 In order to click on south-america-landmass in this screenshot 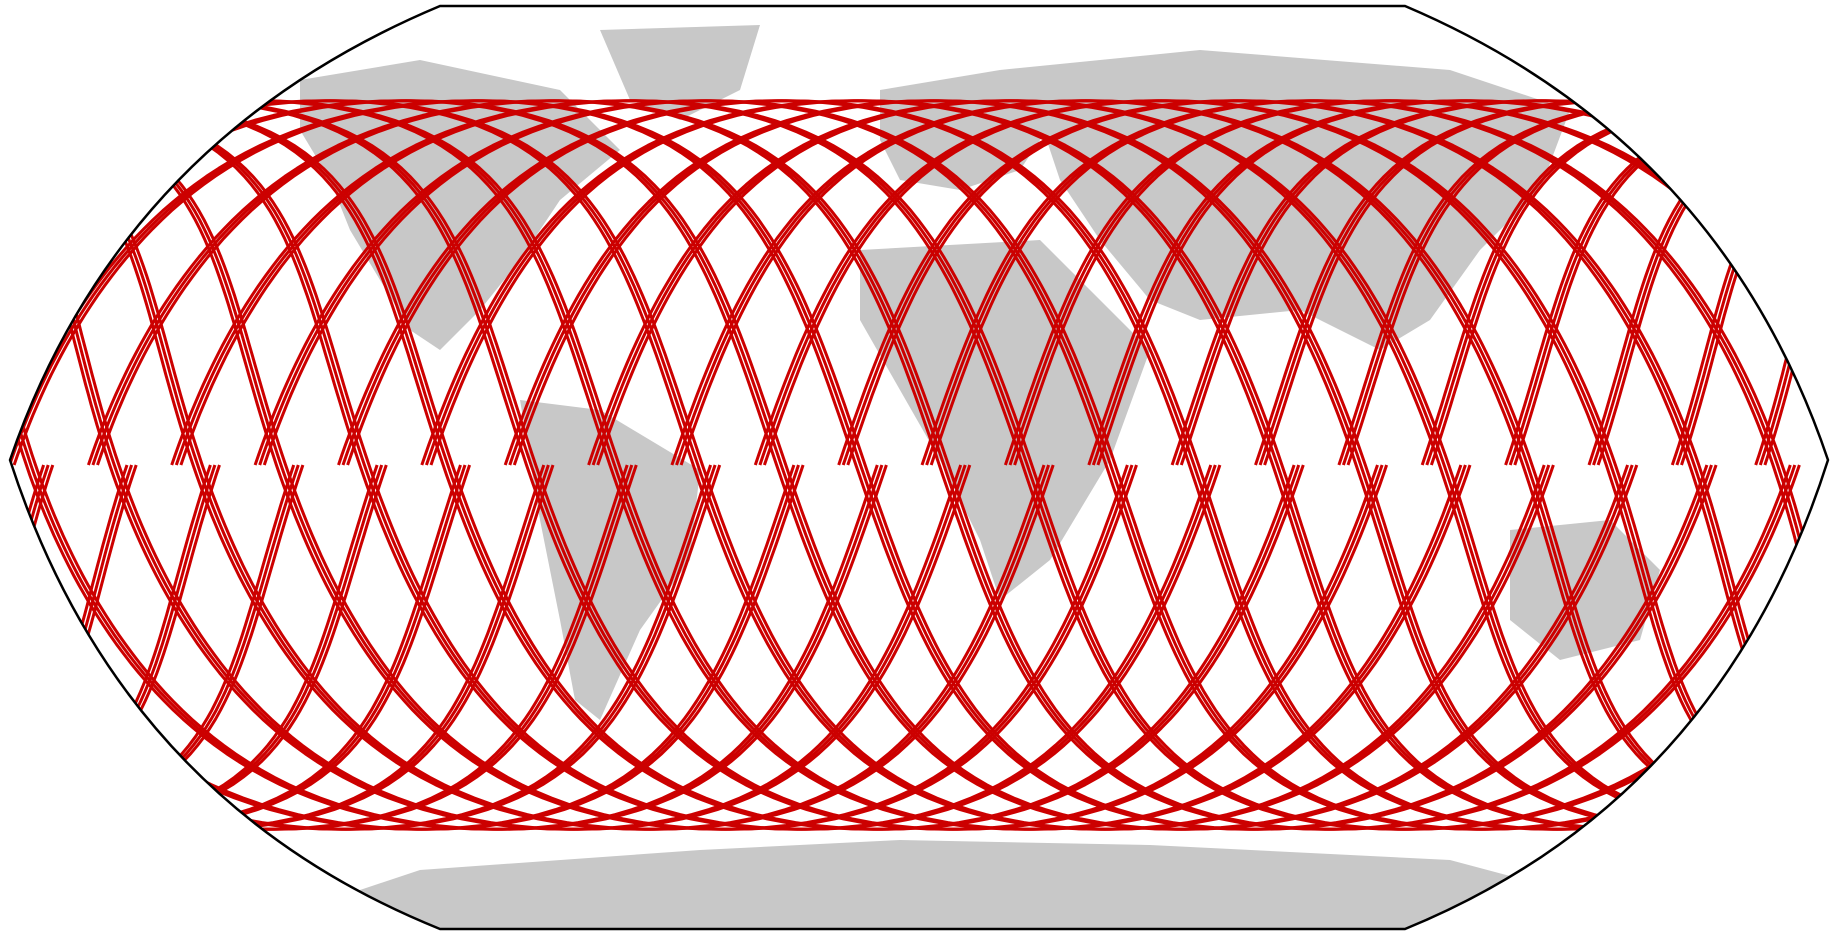, I will do `click(610, 560)`.